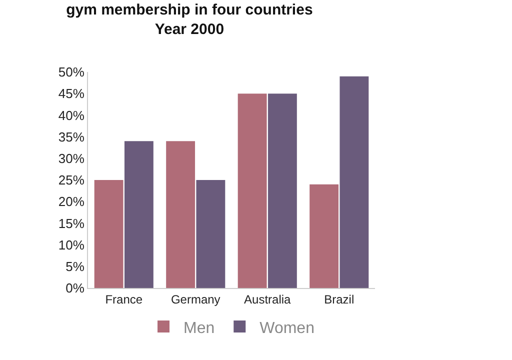 The image size is (512, 360). Describe the element at coordinates (75, 266) in the screenshot. I see `y-tick-label: 5%` at that location.